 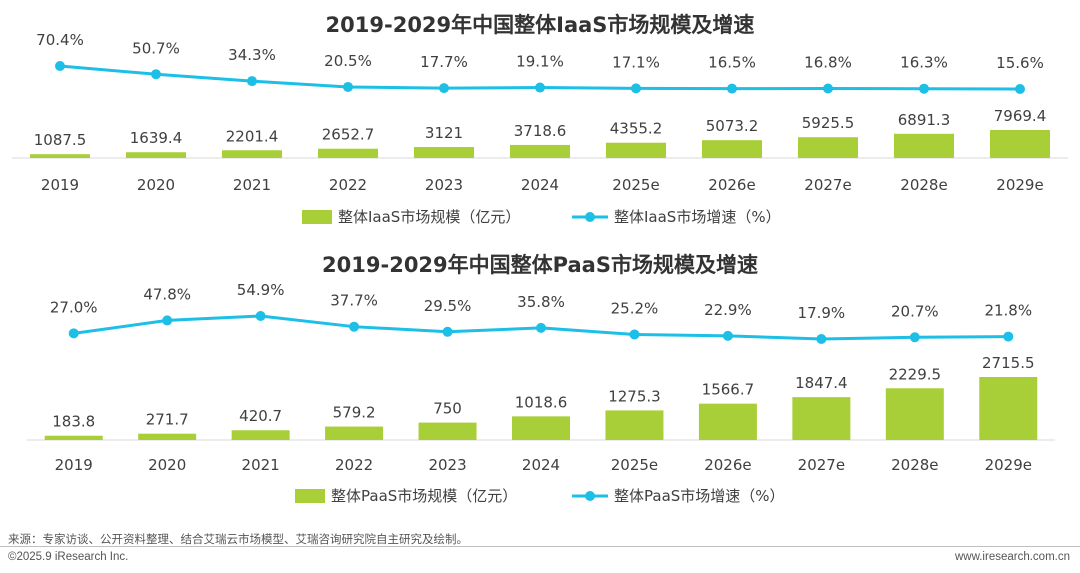 What do you see at coordinates (260, 435) in the screenshot?
I see `bar-2-2021` at bounding box center [260, 435].